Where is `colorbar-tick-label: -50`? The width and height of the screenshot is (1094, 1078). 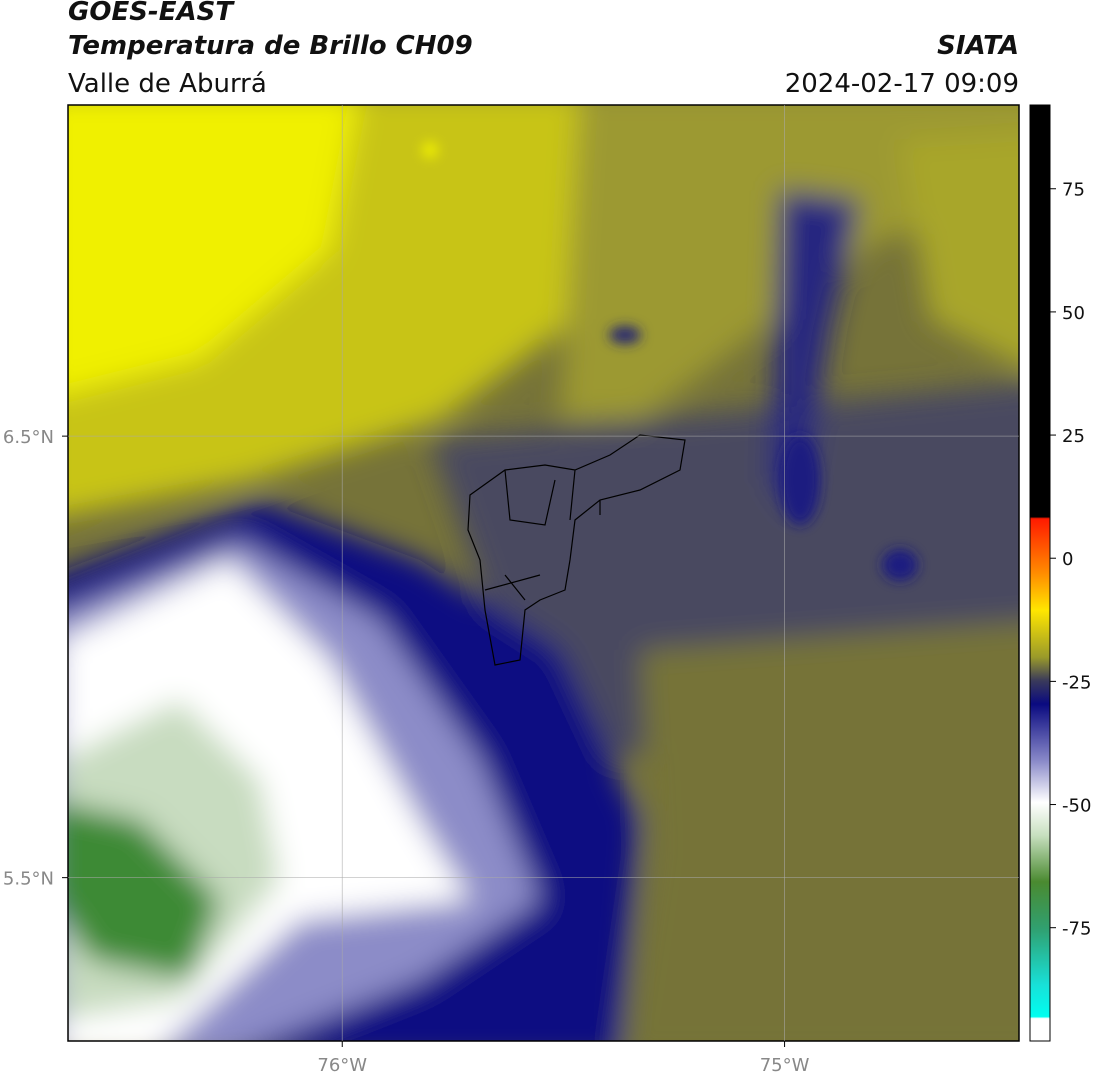
colorbar-tick-label: -50 is located at coordinates (1076, 806).